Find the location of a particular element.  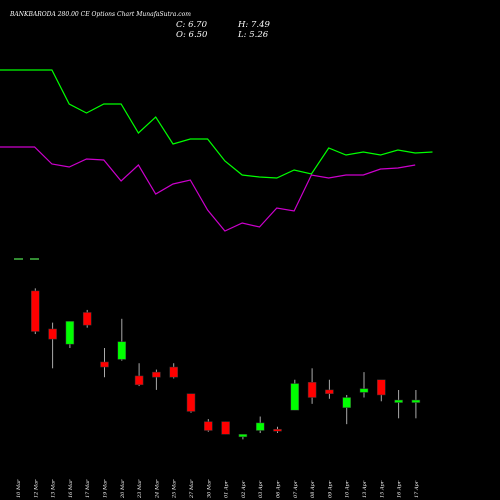

x-tick-label: 07 Apr is located at coordinates (296, 489).